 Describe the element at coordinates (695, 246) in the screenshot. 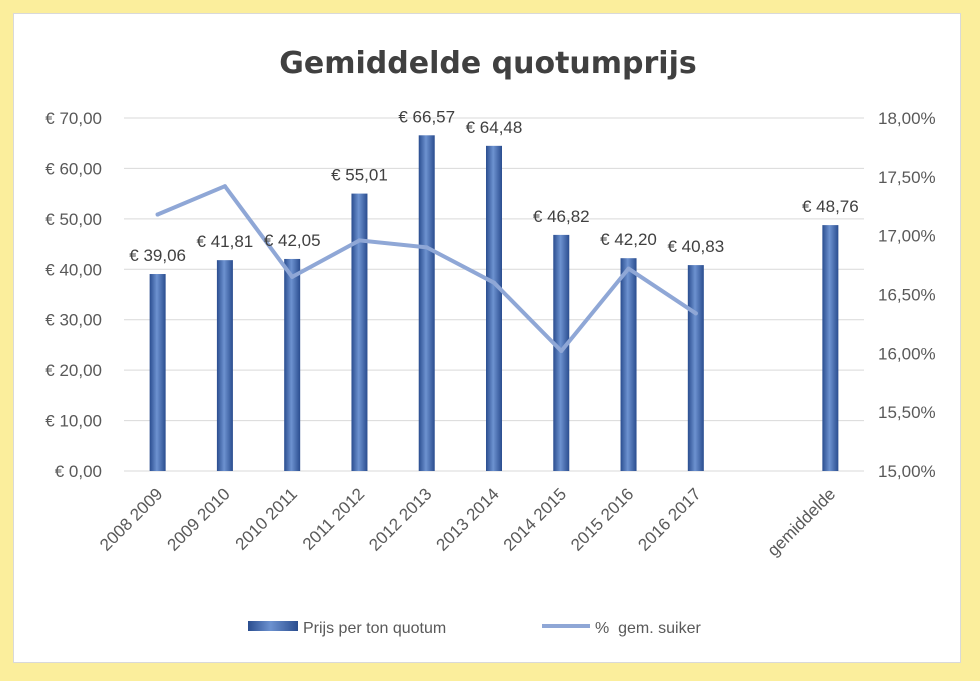

I see `data-label: € 40,83` at that location.